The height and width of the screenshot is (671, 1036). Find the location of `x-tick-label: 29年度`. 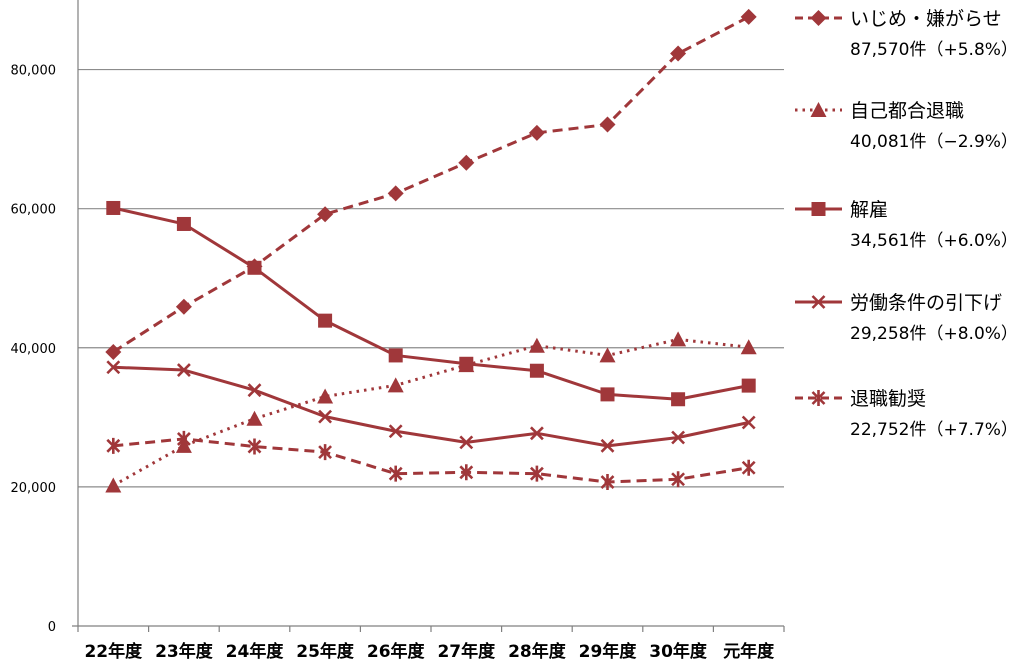

x-tick-label: 29年度 is located at coordinates (608, 651).